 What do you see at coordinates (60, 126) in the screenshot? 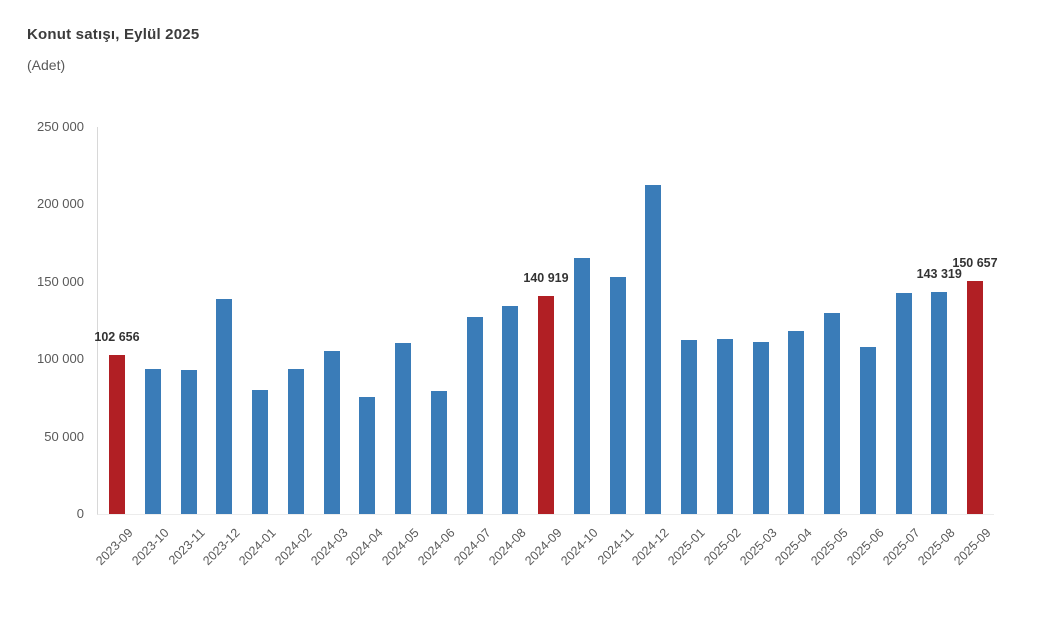
I see `y-axis-tick-label: 250 000` at bounding box center [60, 126].